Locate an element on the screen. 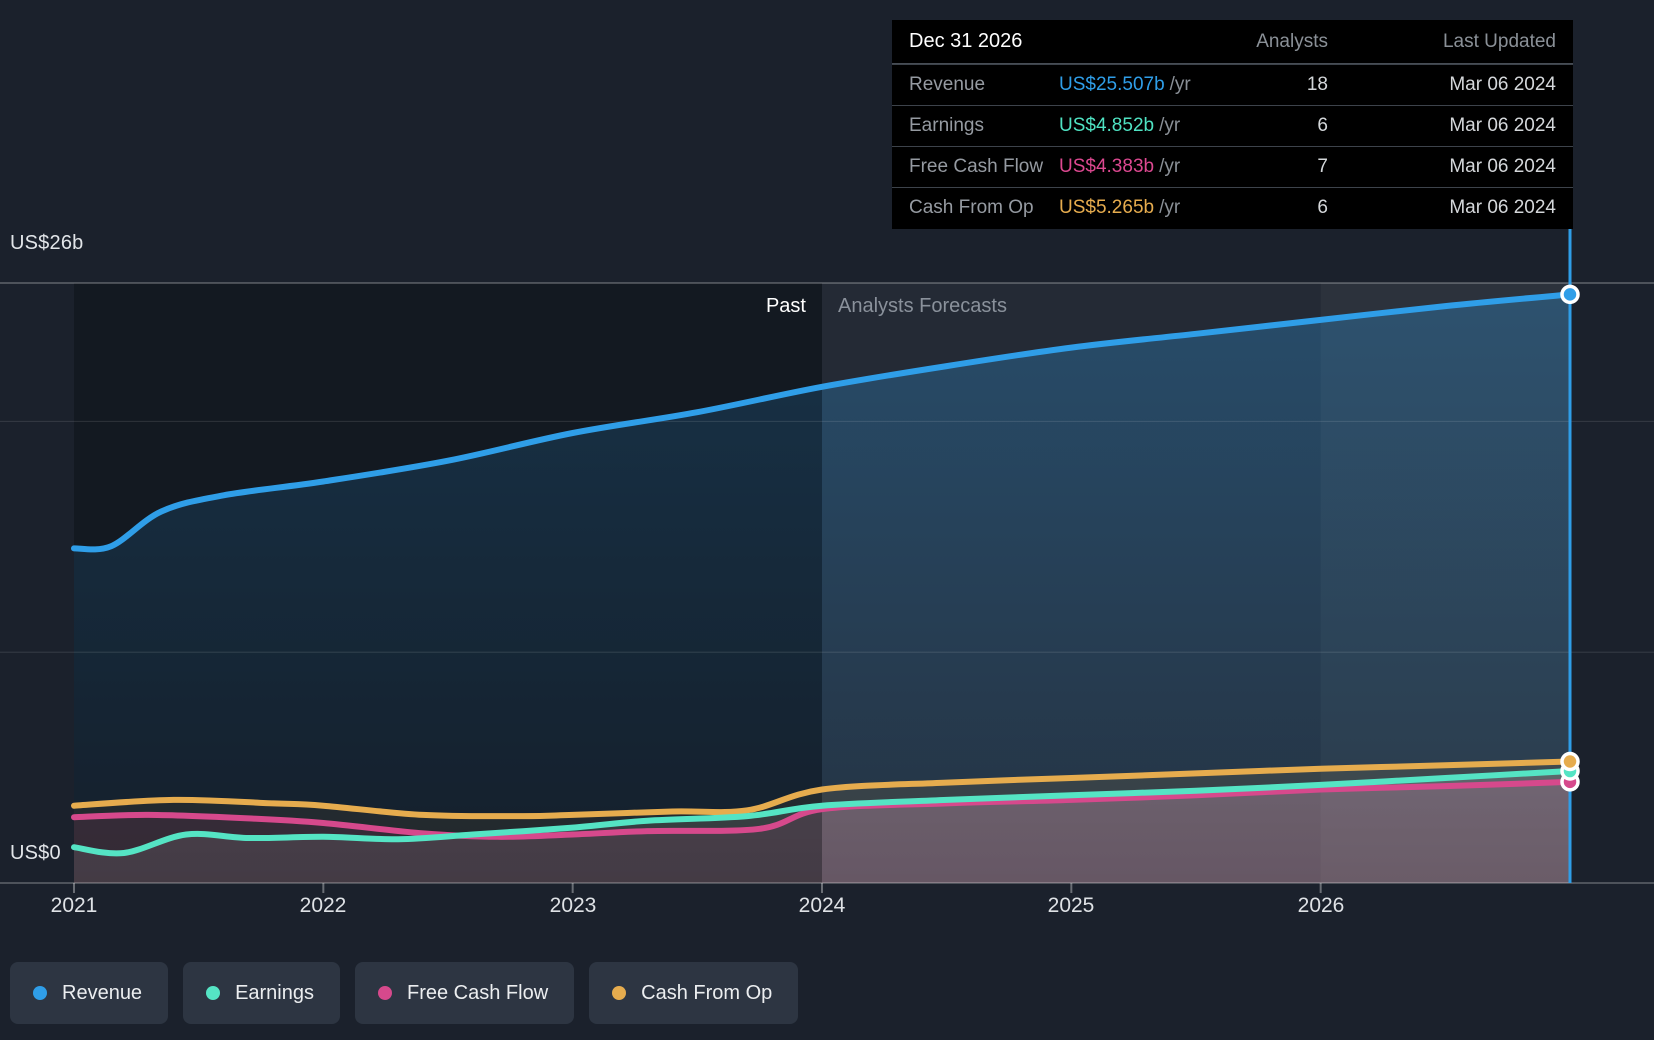  past-zone-label: Past is located at coordinates (785, 306).